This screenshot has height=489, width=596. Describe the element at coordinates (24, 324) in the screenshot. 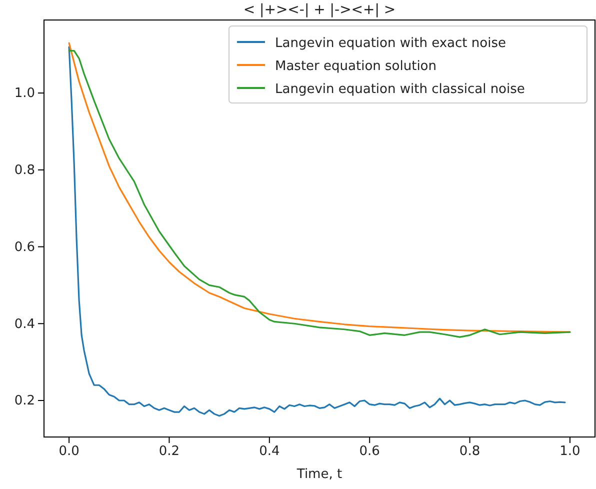

I see `y-tick-label: 0.4` at that location.